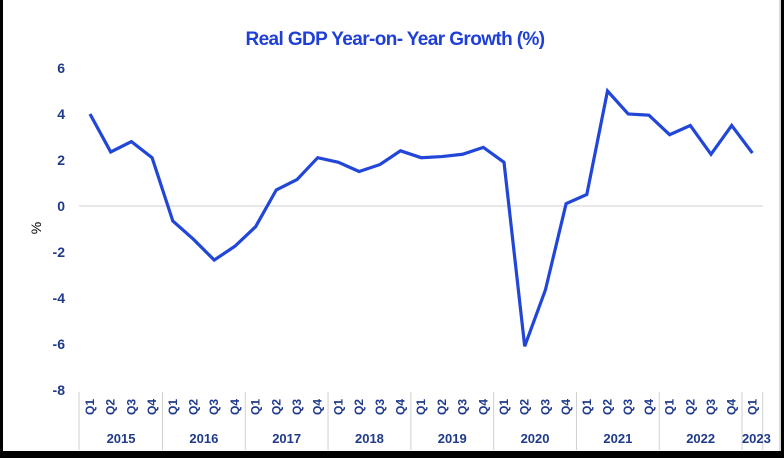 Image resolution: width=784 pixels, height=458 pixels. What do you see at coordinates (756, 438) in the screenshot?
I see `x-tick-year: 2023` at bounding box center [756, 438].